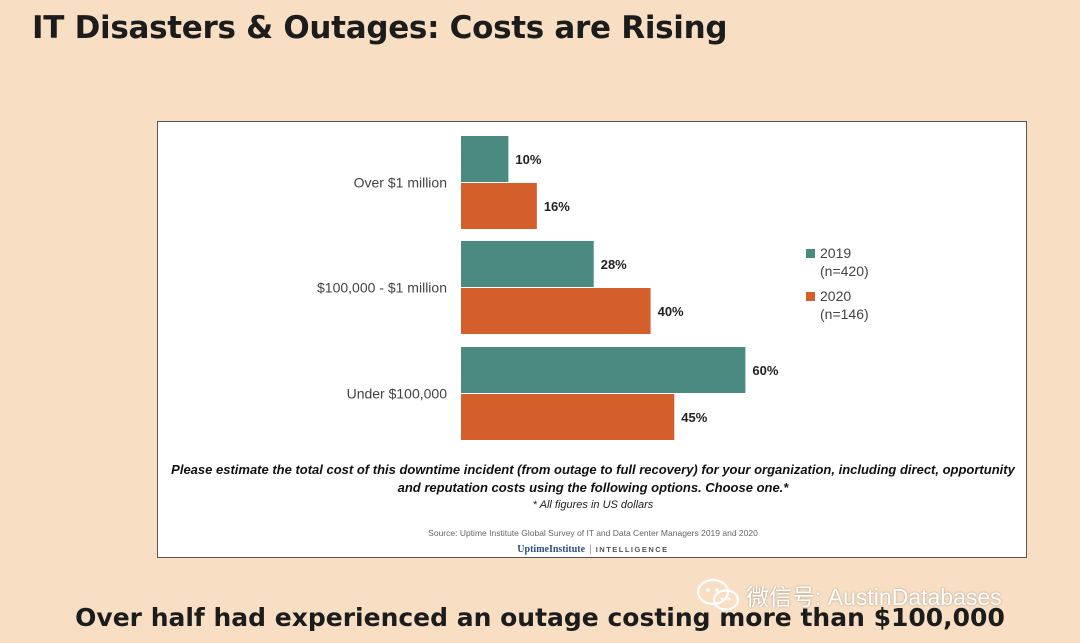 This screenshot has width=1080, height=643. Describe the element at coordinates (593, 549) in the screenshot. I see `uptime-logo: UptimeInstitute | INTELLIGENCE` at that location.